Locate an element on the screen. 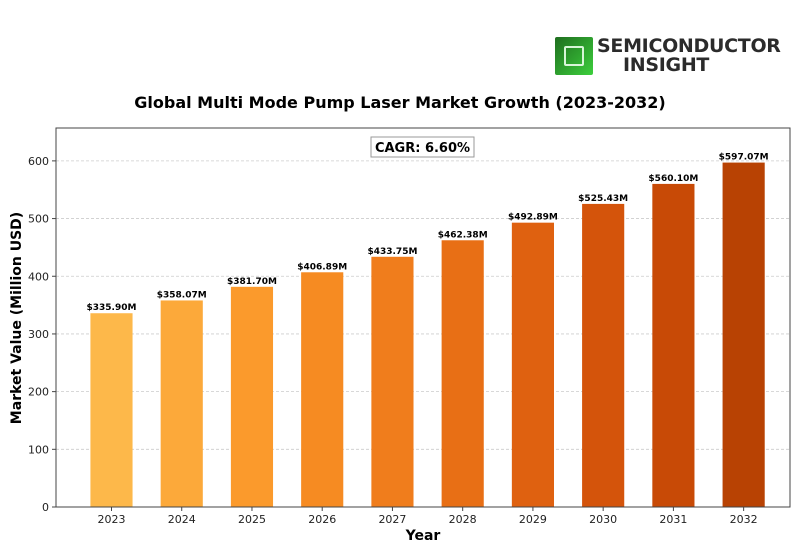 This screenshot has width=800, height=553. bar-value-label: $492.89M is located at coordinates (533, 218).